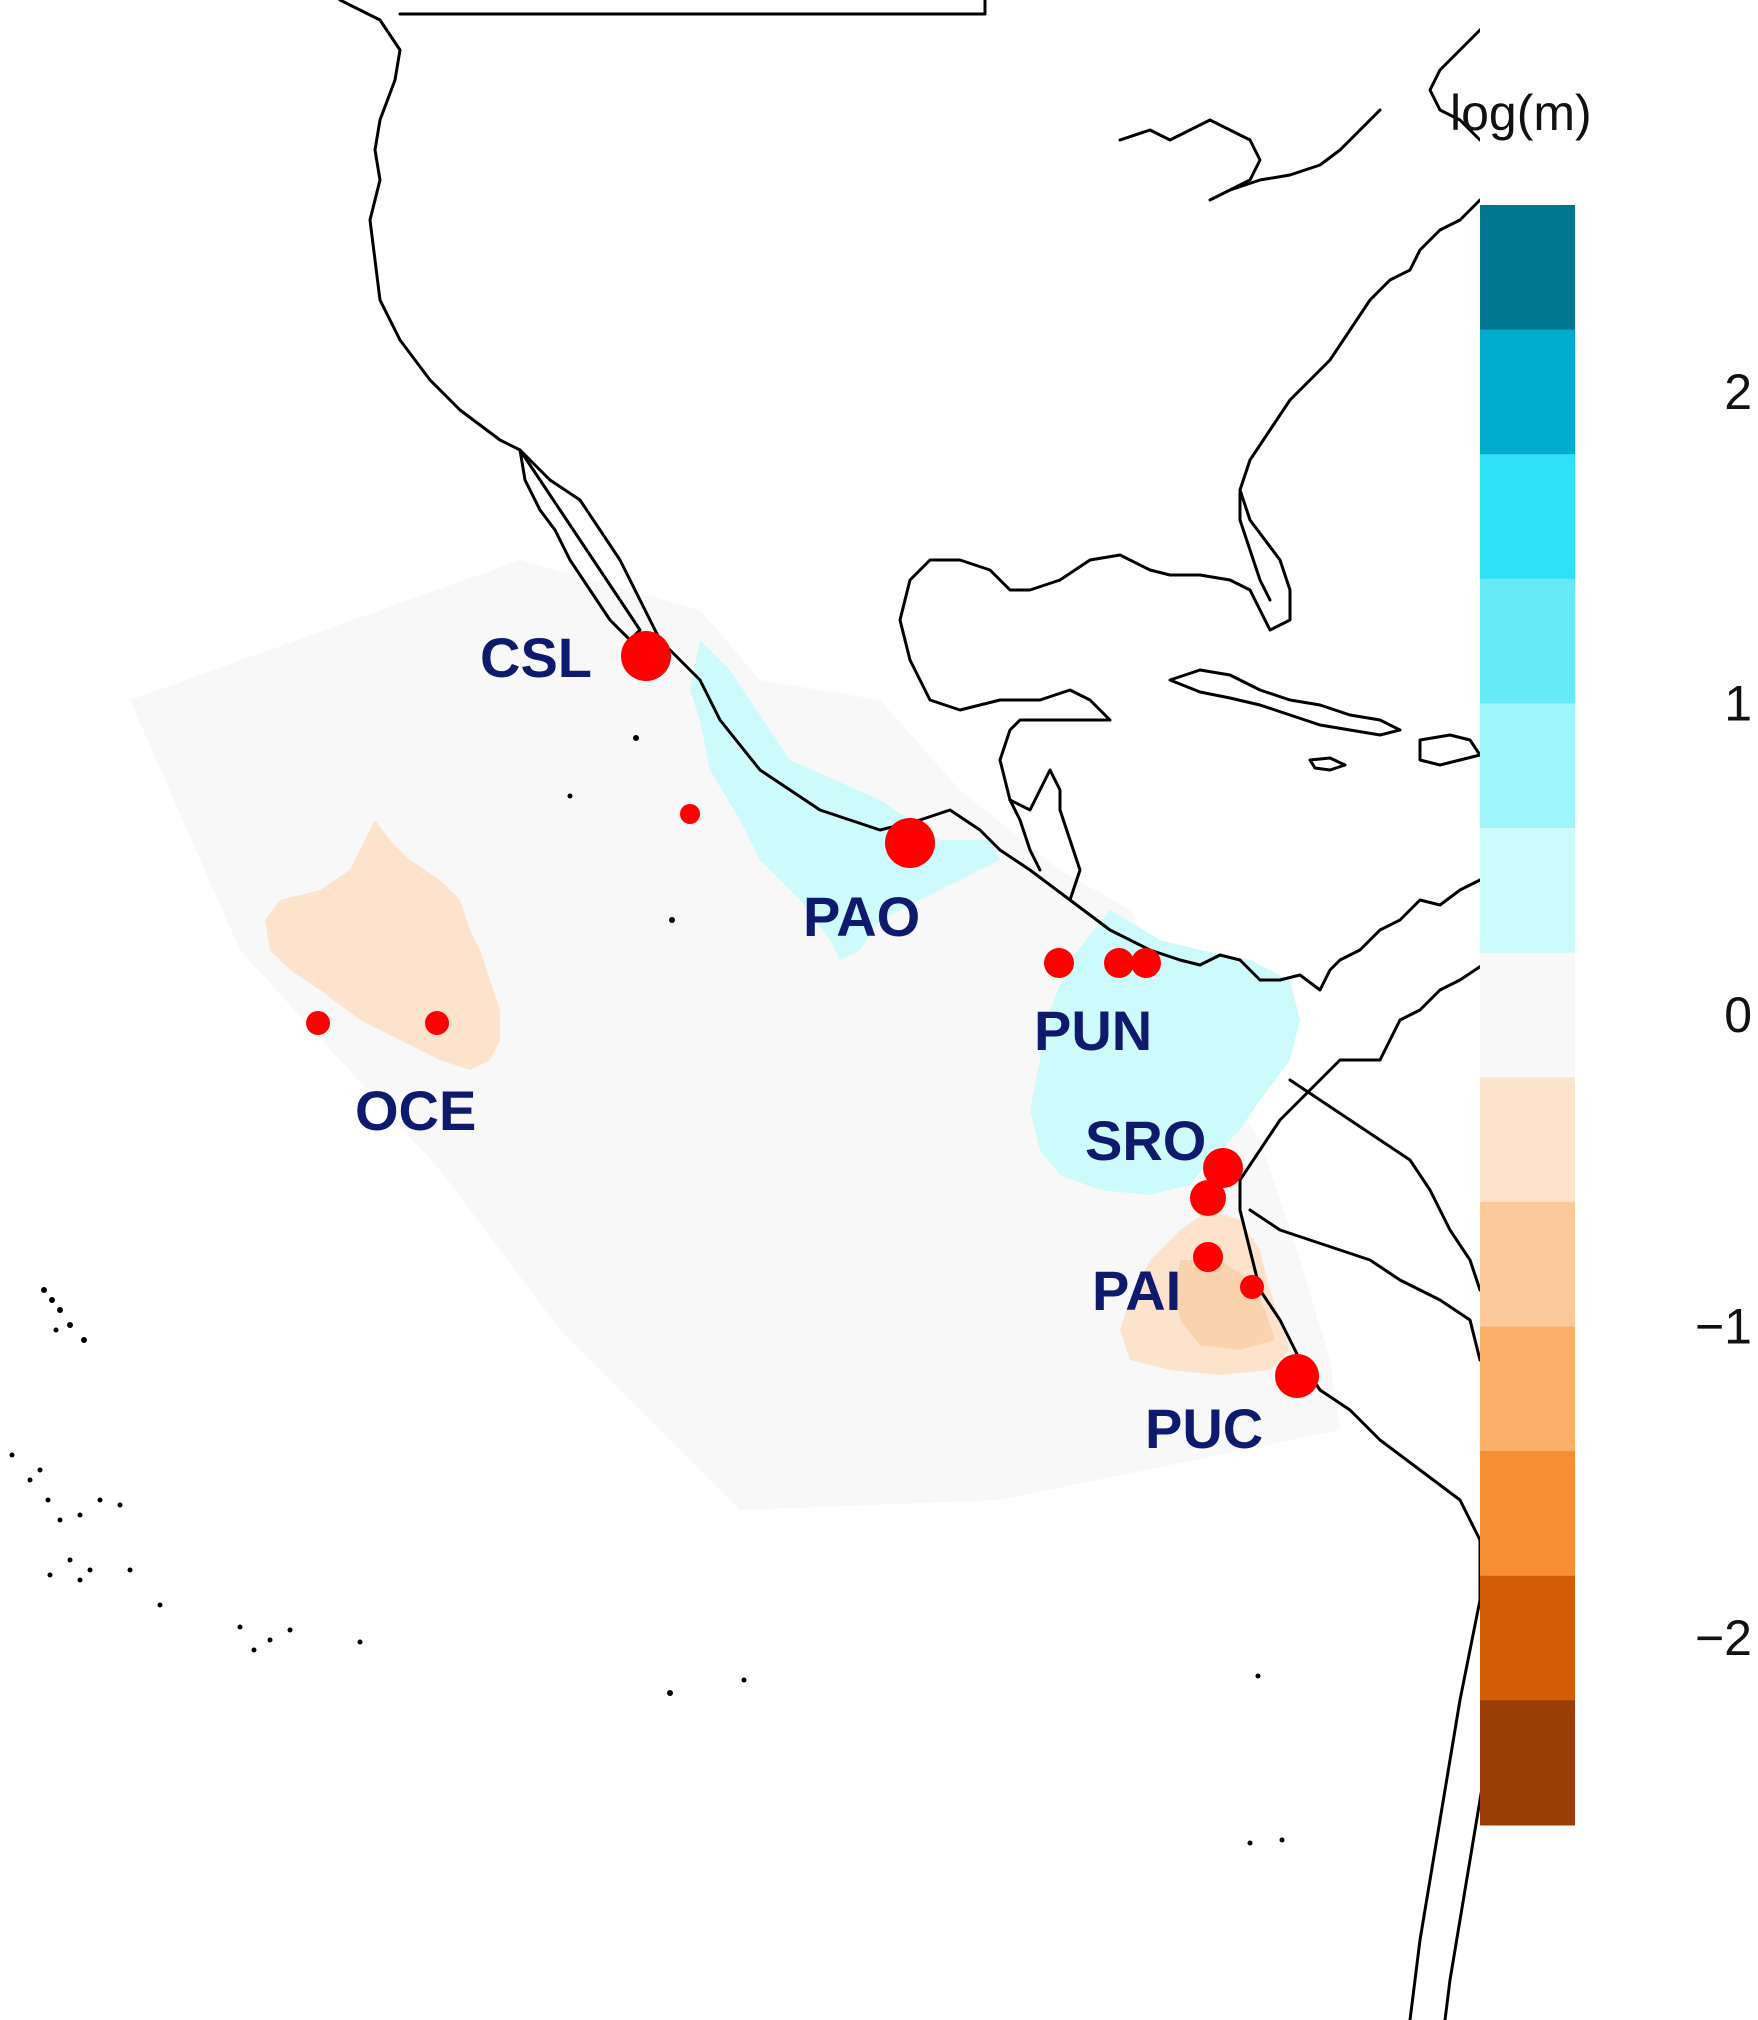 This screenshot has width=1758, height=2020. What do you see at coordinates (861, 916) in the screenshot?
I see `site-label-pao: PAO` at bounding box center [861, 916].